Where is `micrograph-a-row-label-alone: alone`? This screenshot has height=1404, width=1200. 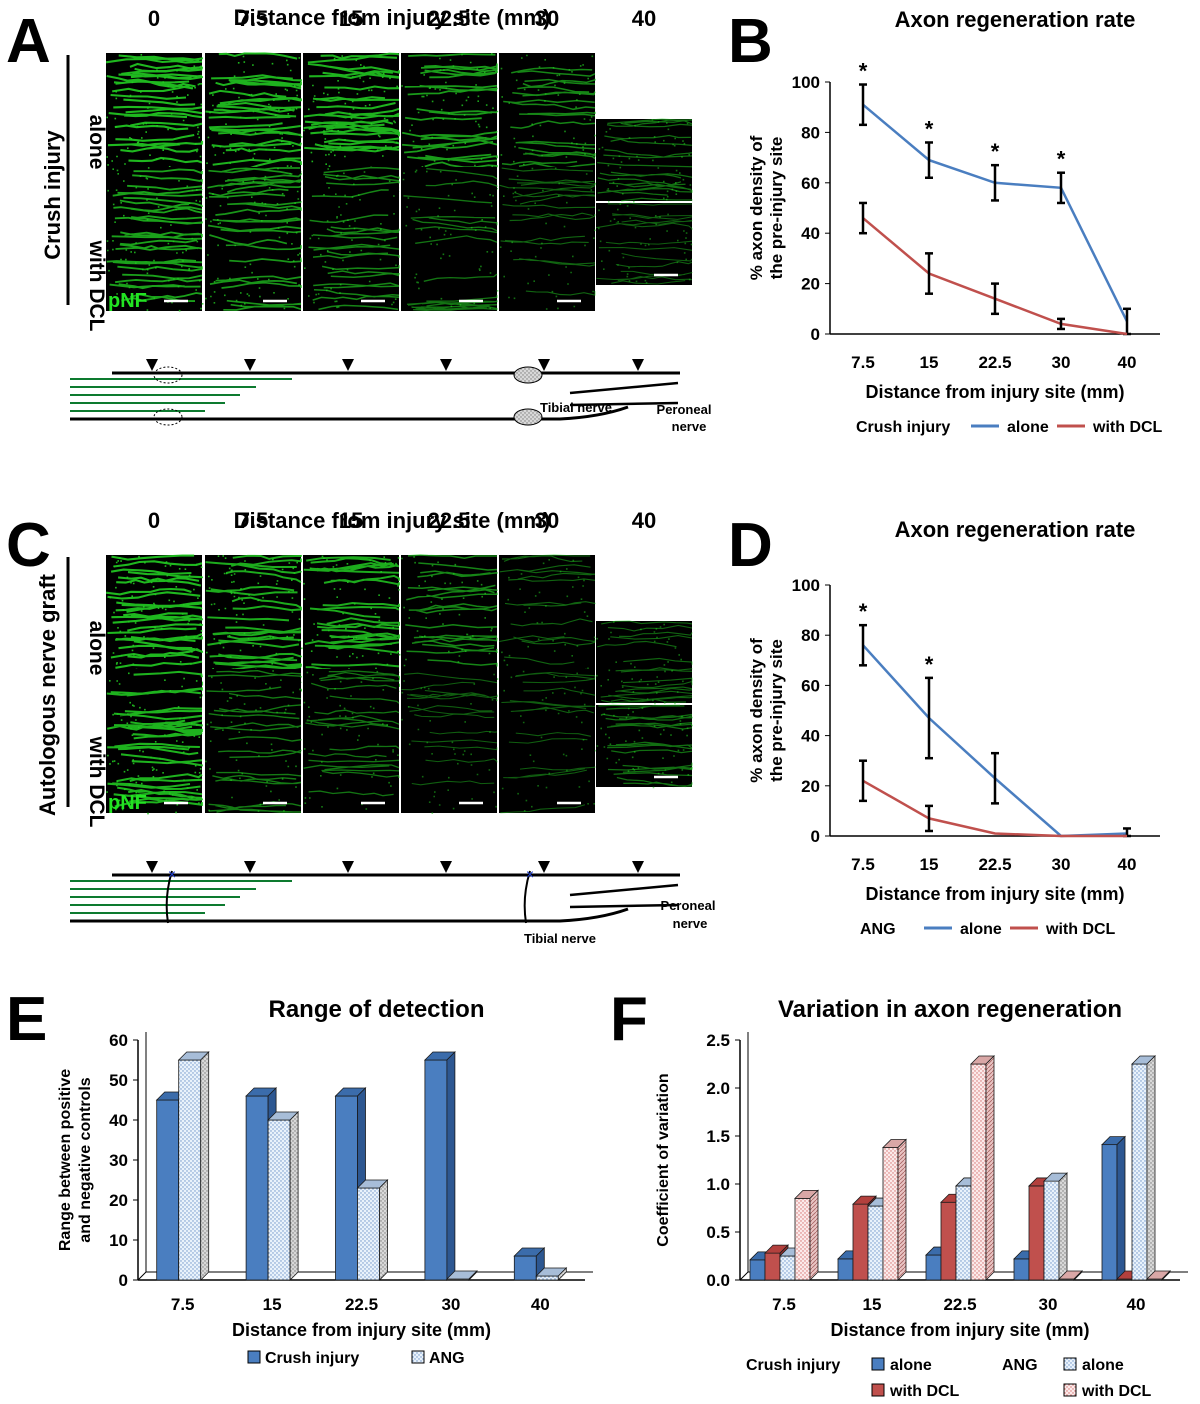
micrograph-a-row-label-alone: alone is located at coordinates (96, 142).